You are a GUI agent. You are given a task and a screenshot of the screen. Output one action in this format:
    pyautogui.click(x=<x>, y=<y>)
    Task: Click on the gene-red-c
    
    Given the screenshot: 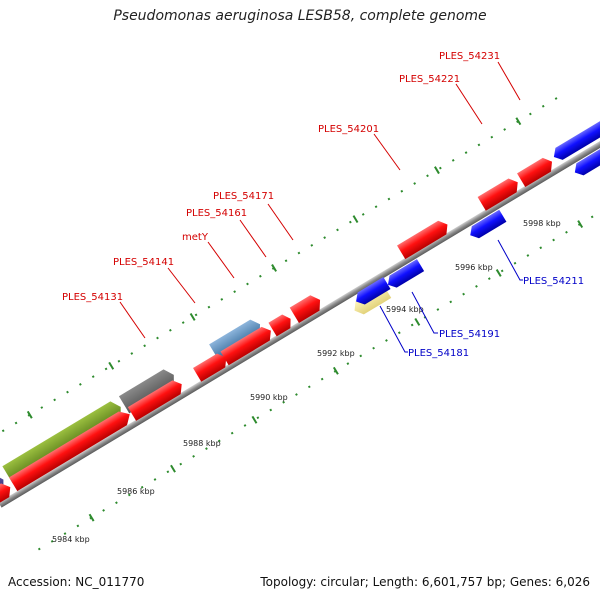 What is the action you would take?
    pyautogui.click(x=281, y=324)
    